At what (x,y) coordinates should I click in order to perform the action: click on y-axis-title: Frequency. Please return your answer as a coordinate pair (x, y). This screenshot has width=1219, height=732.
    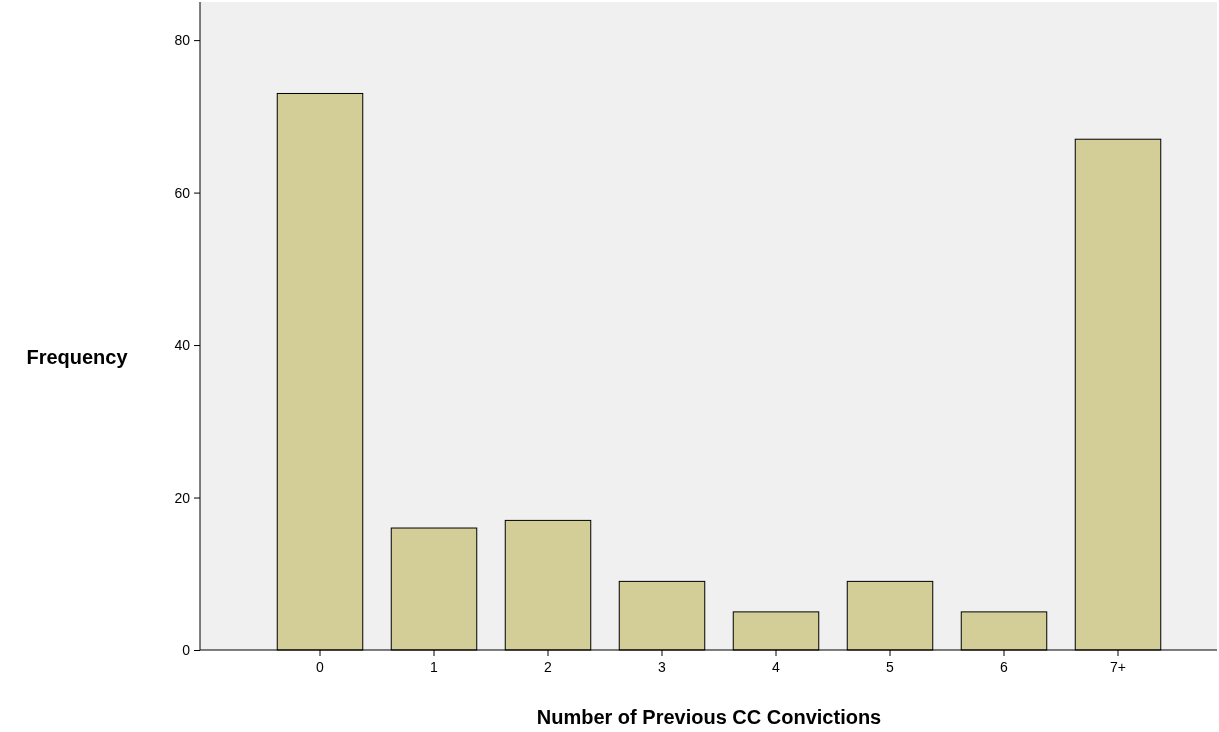
    Looking at the image, I should click on (77, 357).